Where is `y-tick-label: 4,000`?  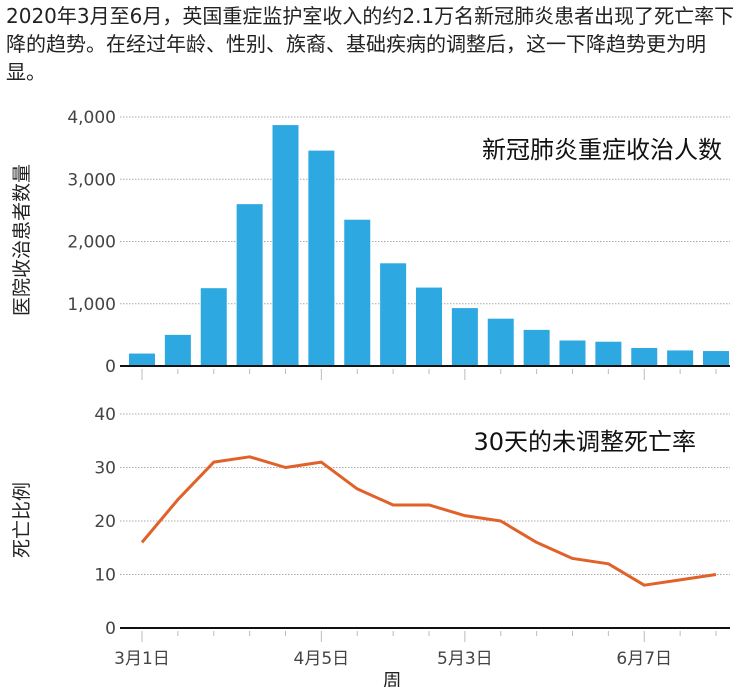 y-tick-label: 4,000 is located at coordinates (91, 118).